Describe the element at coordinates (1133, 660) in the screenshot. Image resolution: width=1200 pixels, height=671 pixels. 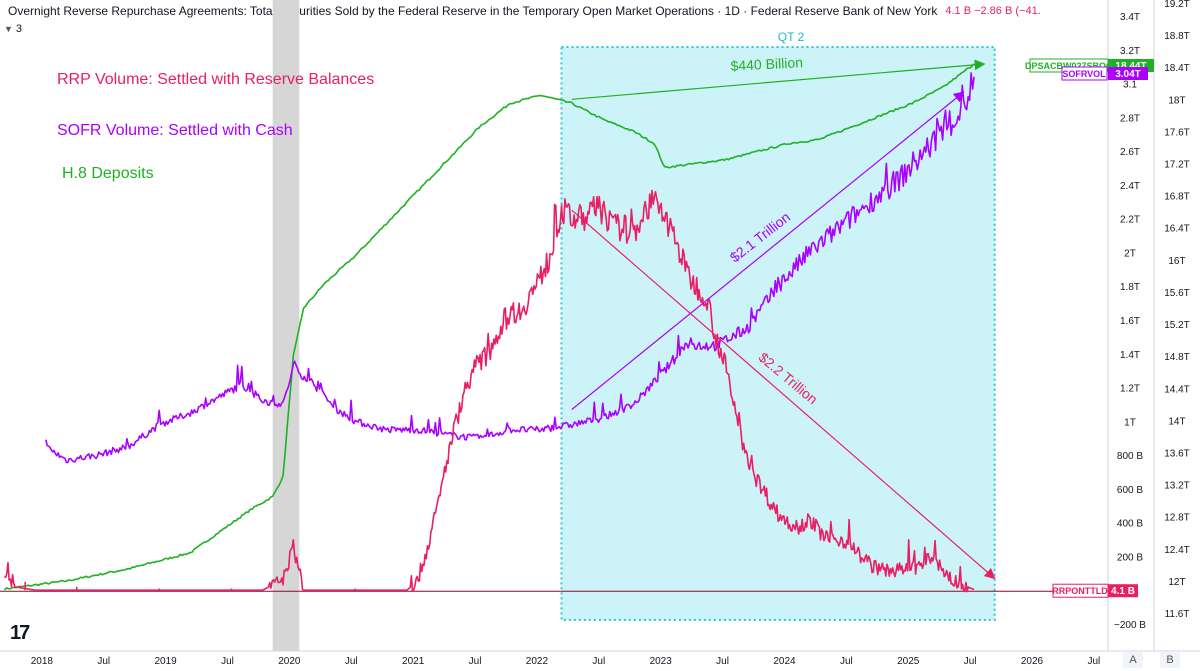
I see `auto-scale-button: A` at that location.